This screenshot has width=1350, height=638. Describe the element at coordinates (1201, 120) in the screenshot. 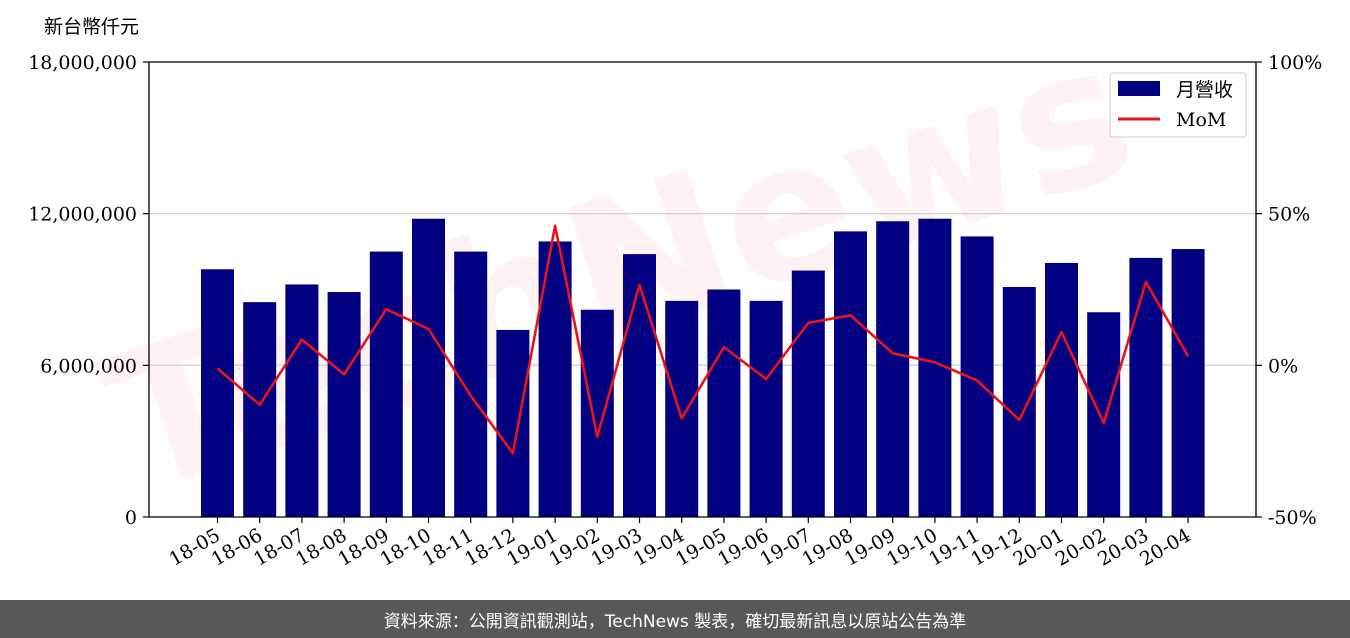

I see `legend-label-mom: MoM` at that location.